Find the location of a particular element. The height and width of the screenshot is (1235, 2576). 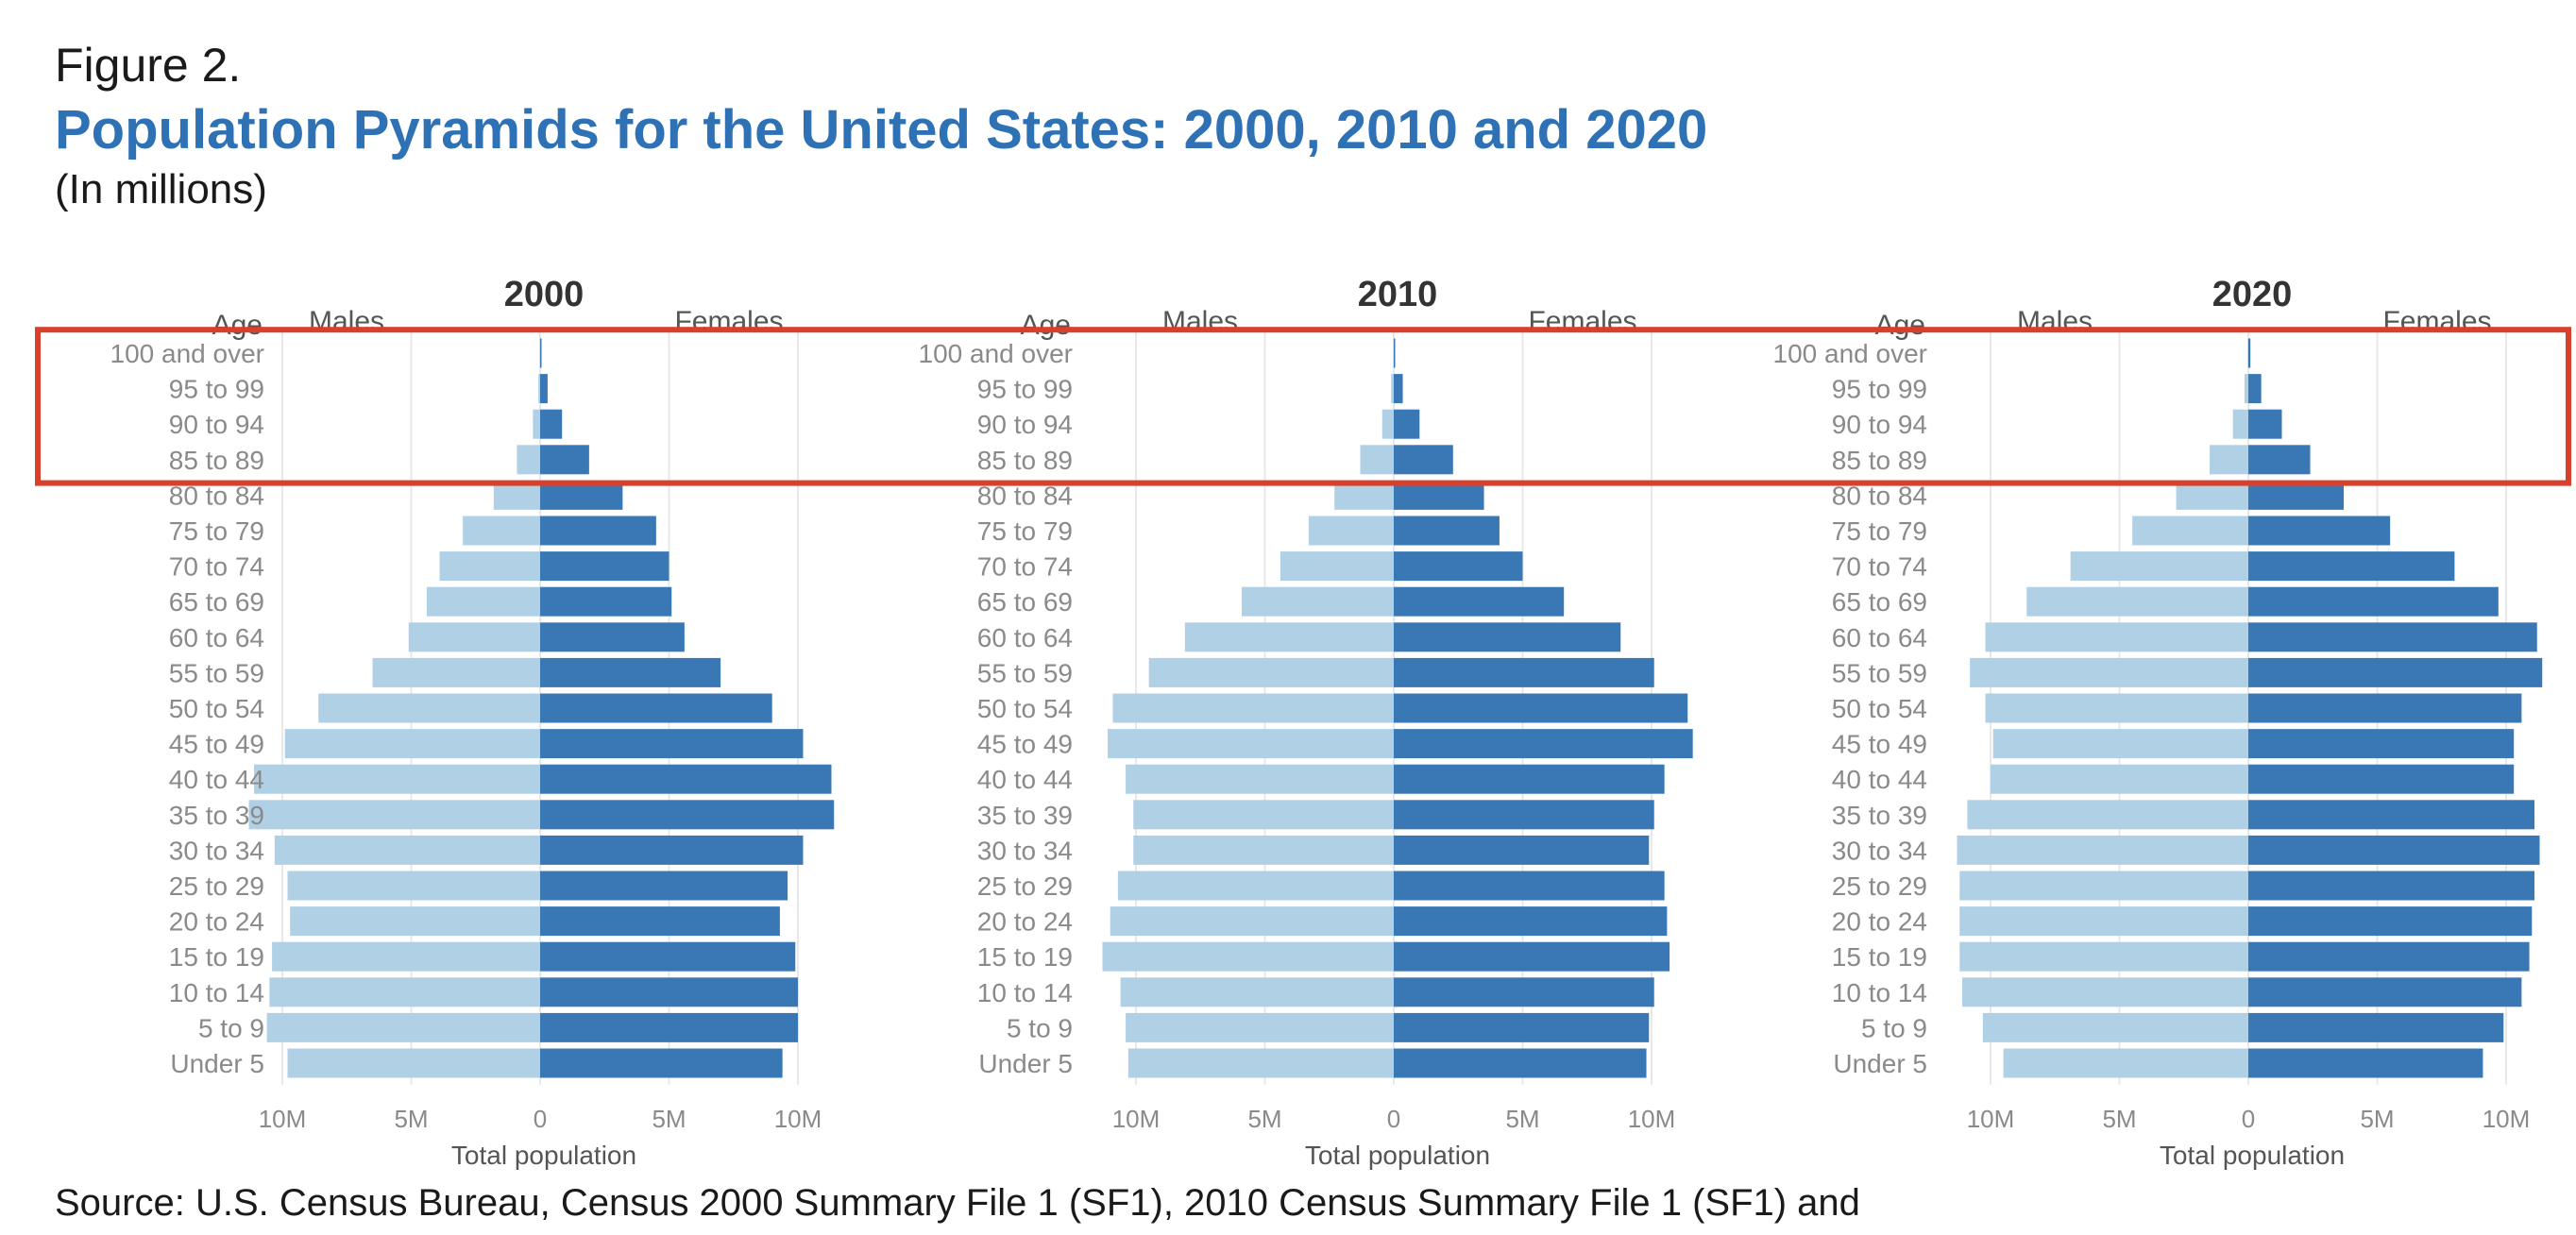

x-tick-label: 0 is located at coordinates (540, 1119).